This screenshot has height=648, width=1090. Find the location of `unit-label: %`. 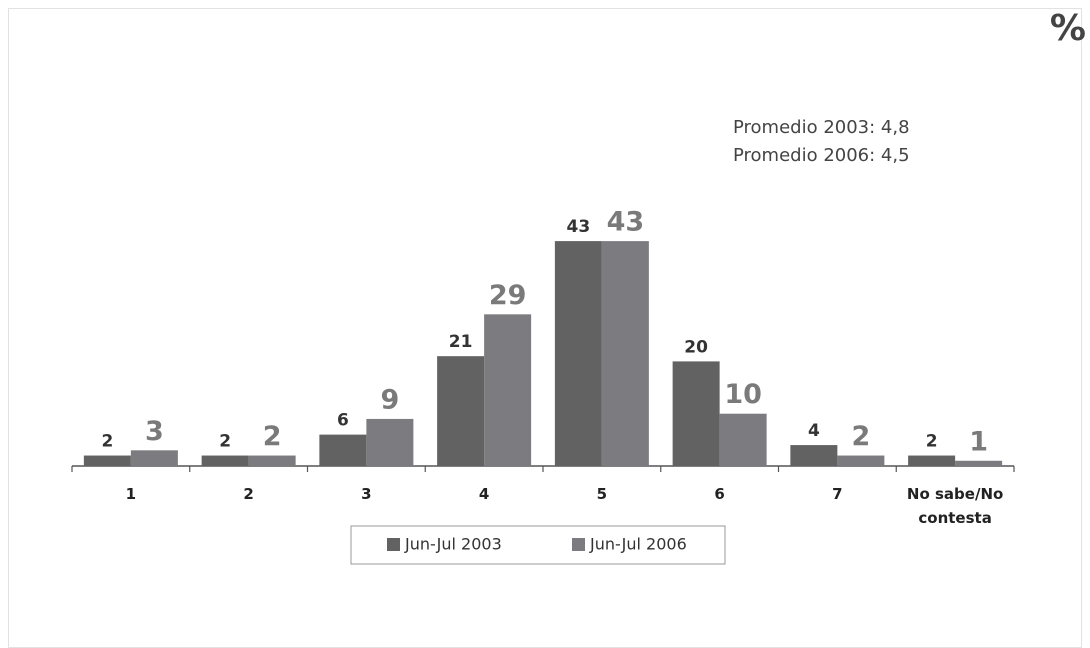

unit-label: % is located at coordinates (1068, 28).